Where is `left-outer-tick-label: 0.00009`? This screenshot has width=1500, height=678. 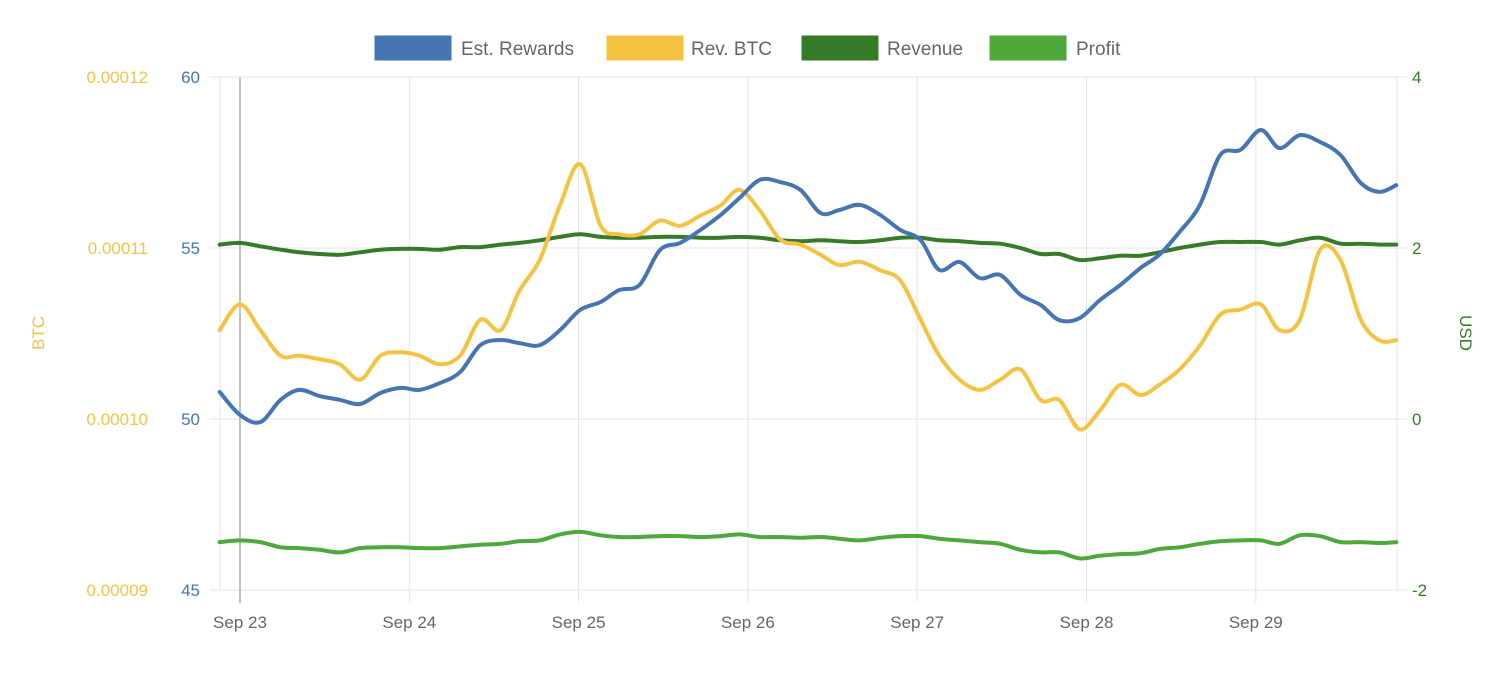 left-outer-tick-label: 0.00009 is located at coordinates (117, 590).